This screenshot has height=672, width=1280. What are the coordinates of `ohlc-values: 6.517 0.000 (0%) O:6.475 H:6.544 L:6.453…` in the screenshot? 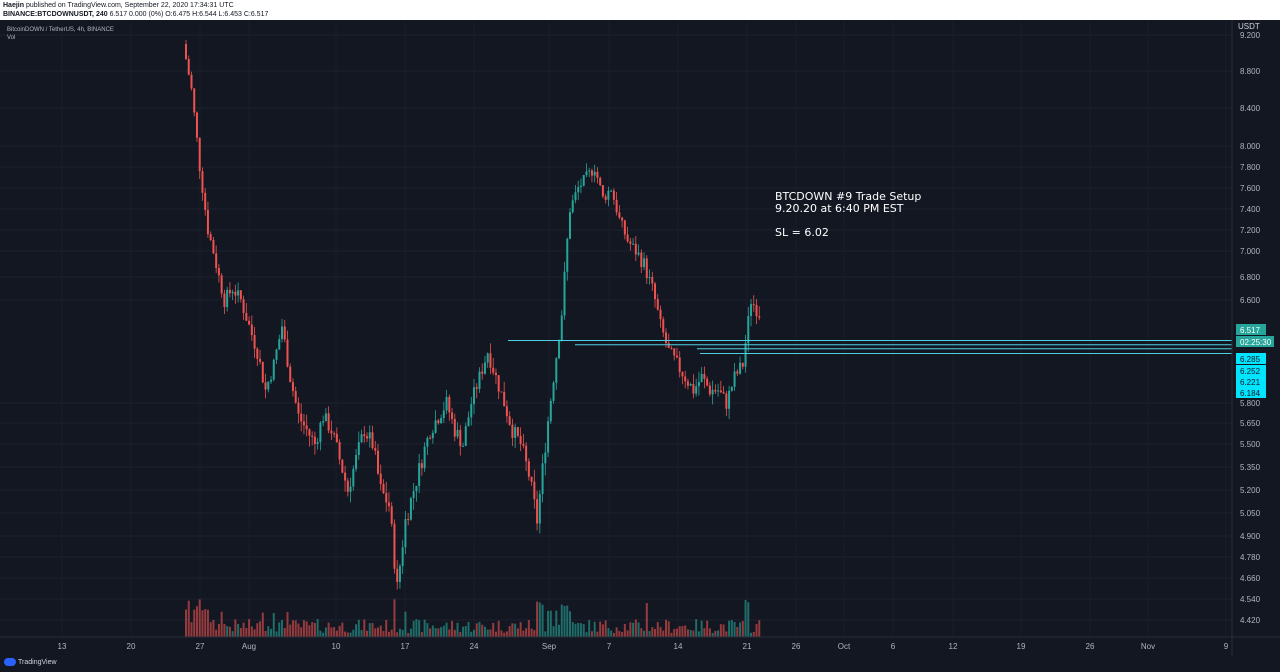 It's located at (189, 14).